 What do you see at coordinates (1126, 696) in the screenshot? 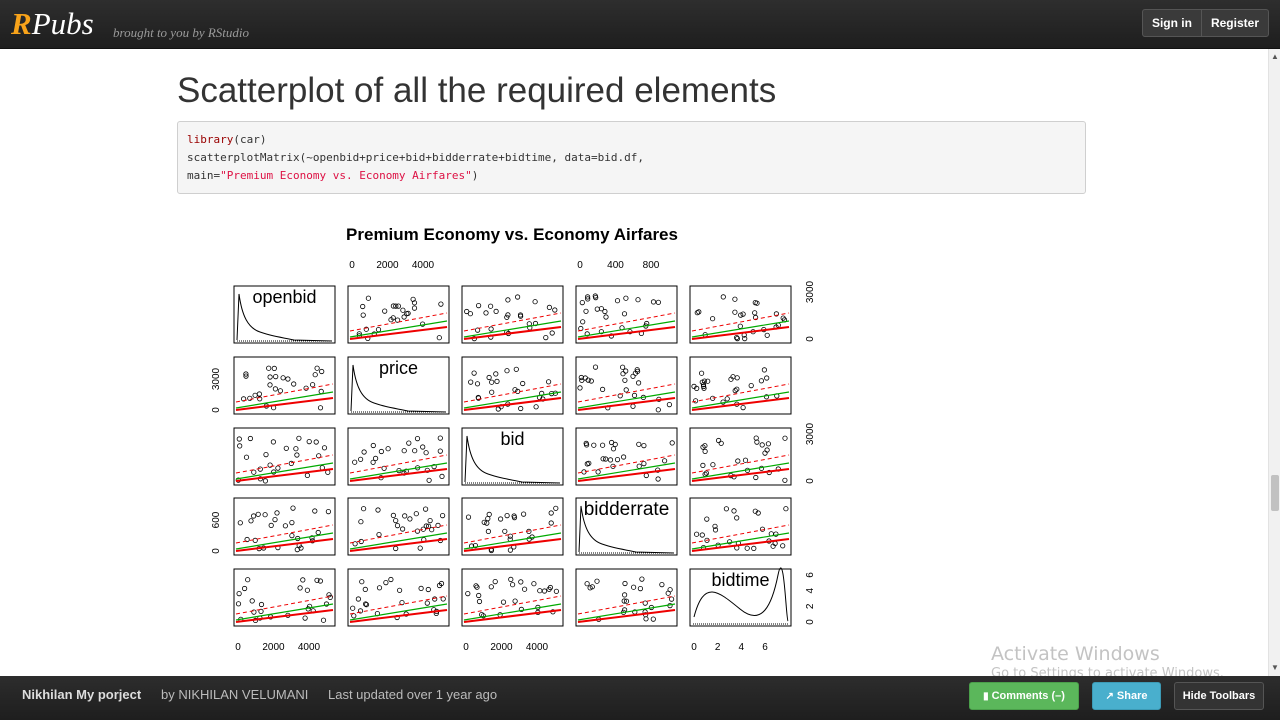
I see `share-button: ↗ Share` at bounding box center [1126, 696].